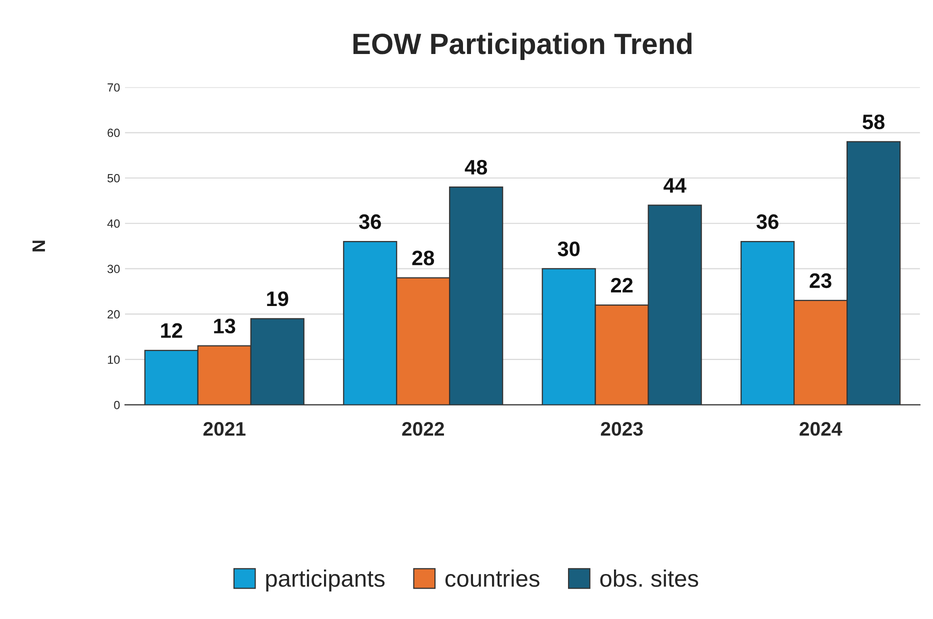  I want to click on y-tick-label: 70, so click(114, 87).